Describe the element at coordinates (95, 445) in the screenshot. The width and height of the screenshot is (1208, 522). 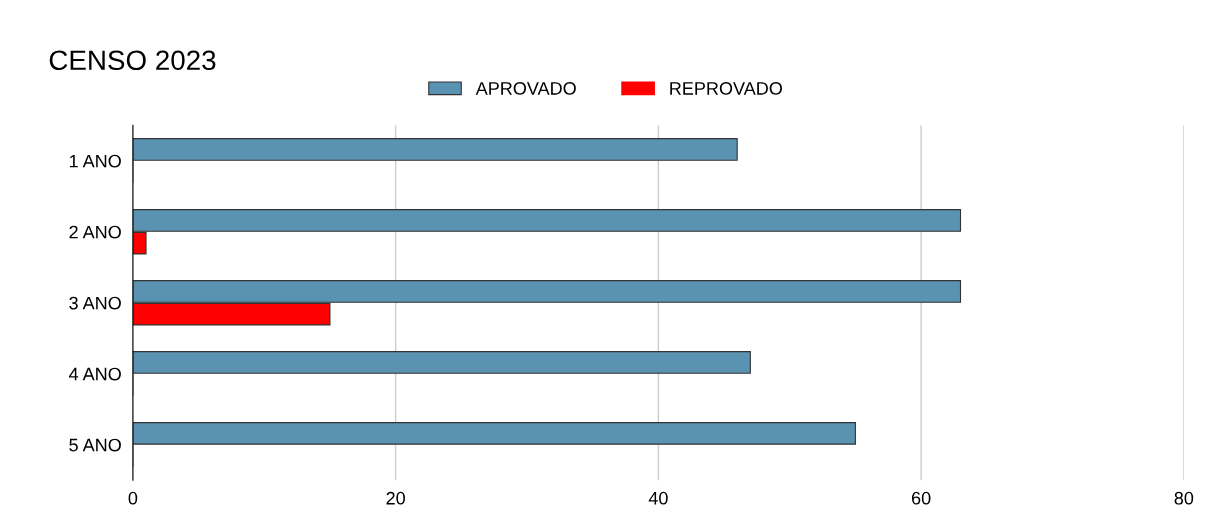
I see `y-tick-label: 5 ANO` at that location.